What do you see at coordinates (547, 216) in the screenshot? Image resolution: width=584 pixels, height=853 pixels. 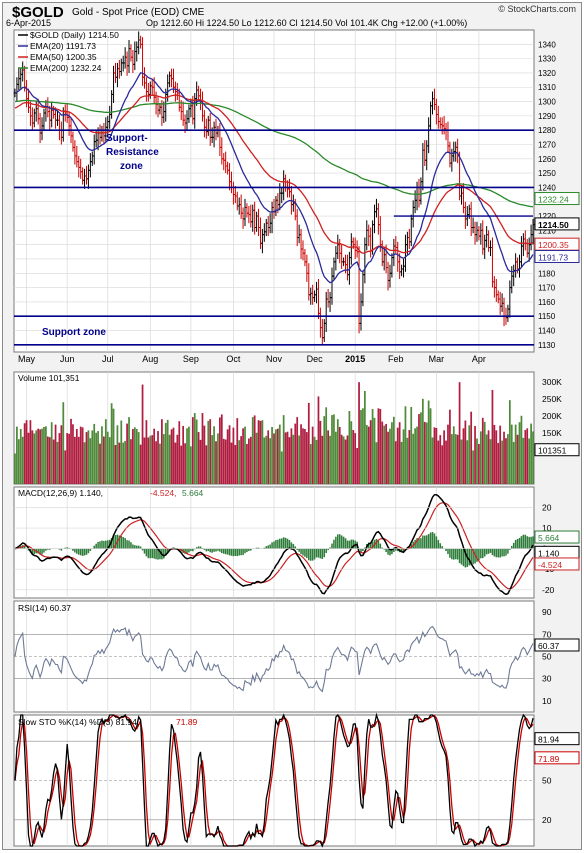 I see `price-tick-label: 1220` at bounding box center [547, 216].